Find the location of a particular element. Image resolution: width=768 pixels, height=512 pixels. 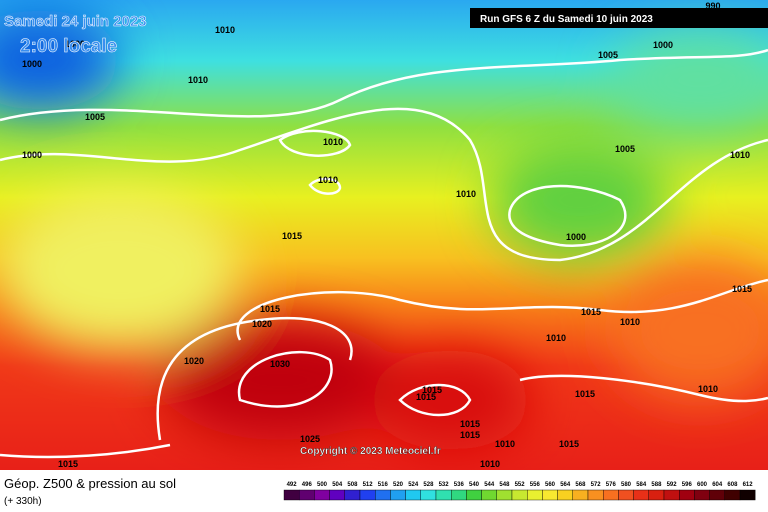

local-time: 2:00 locale is located at coordinates (68, 46).